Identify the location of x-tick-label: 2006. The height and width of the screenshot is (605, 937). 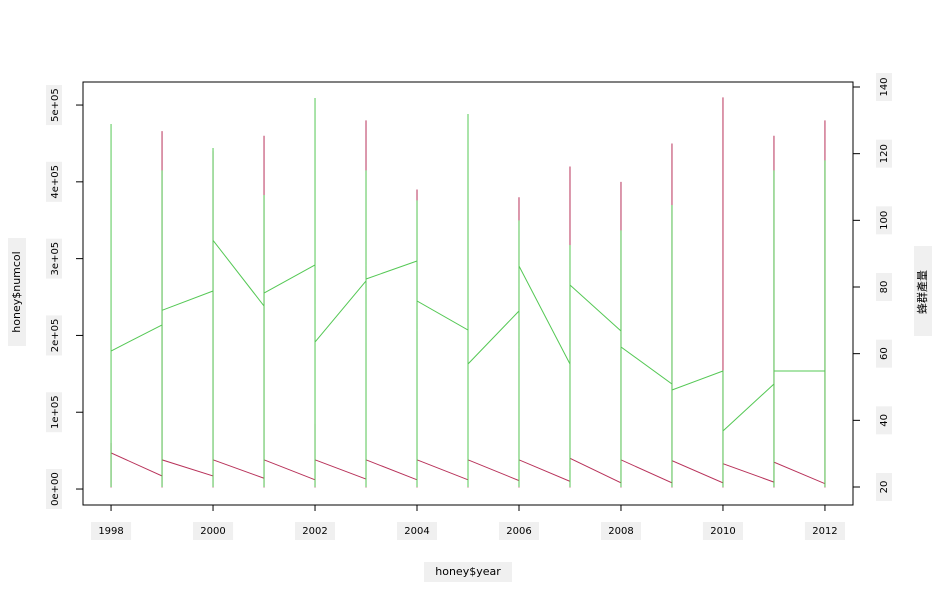
(518, 531).